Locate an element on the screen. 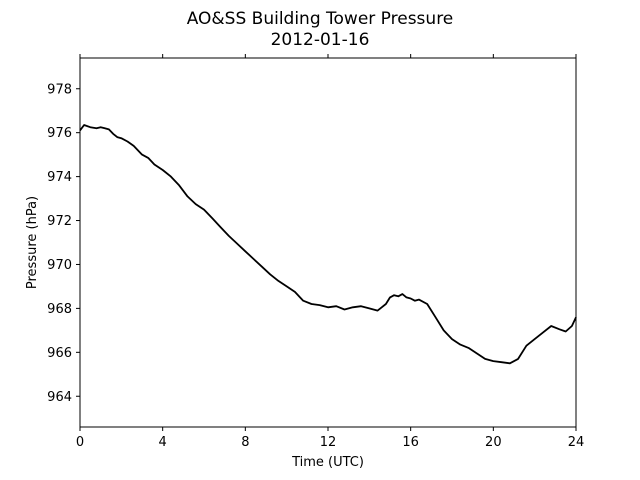 This screenshot has width=640, height=480. y-axis: 964 966 968 970 972 974 976 978 is located at coordinates (63, 243).